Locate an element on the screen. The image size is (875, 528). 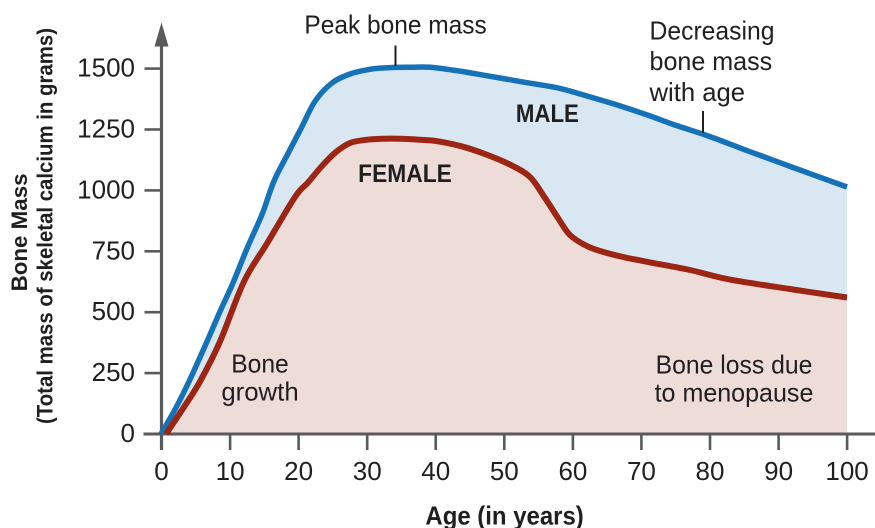
svg-text: to menopause is located at coordinates (734, 393).